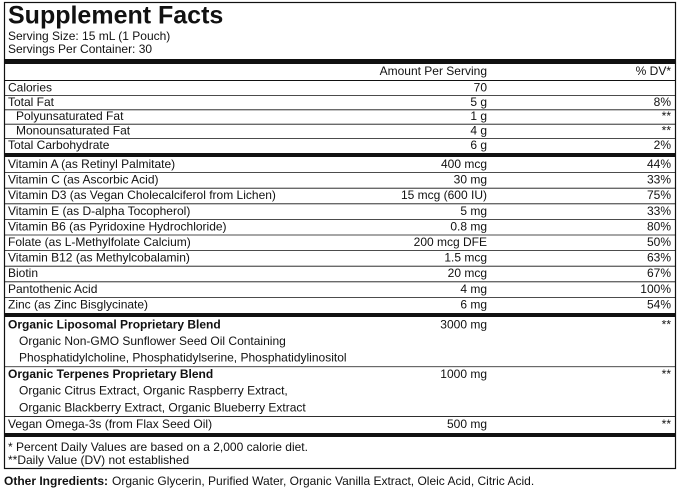 This screenshot has height=491, width=679. What do you see at coordinates (478, 145) in the screenshot?
I see `amount: 6 g` at bounding box center [478, 145].